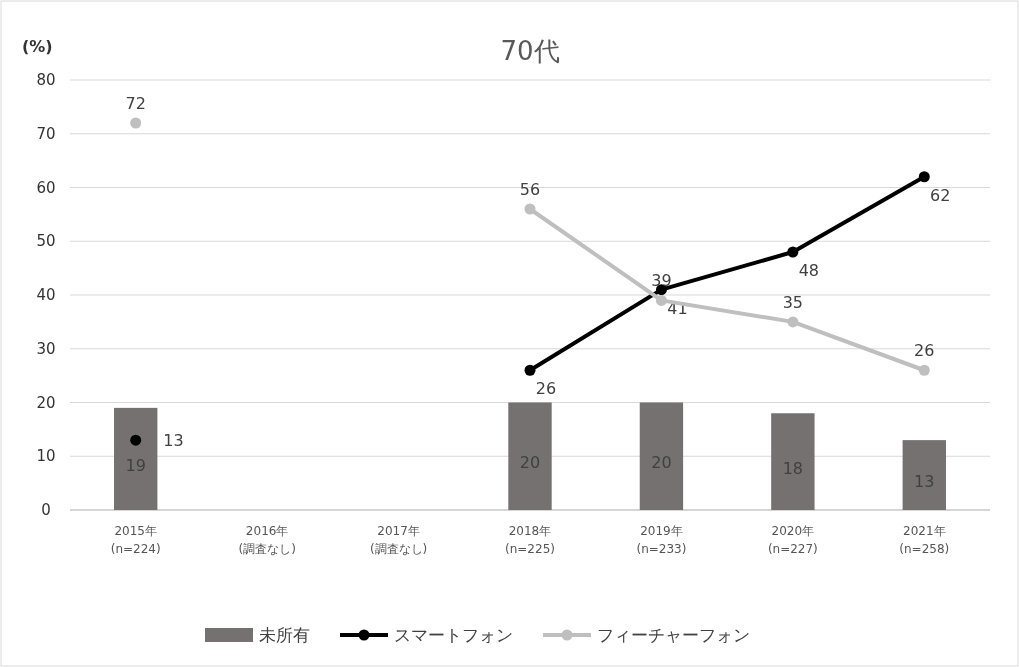 This screenshot has height=667, width=1019. I want to click on y-tick-label: 40, so click(46, 295).